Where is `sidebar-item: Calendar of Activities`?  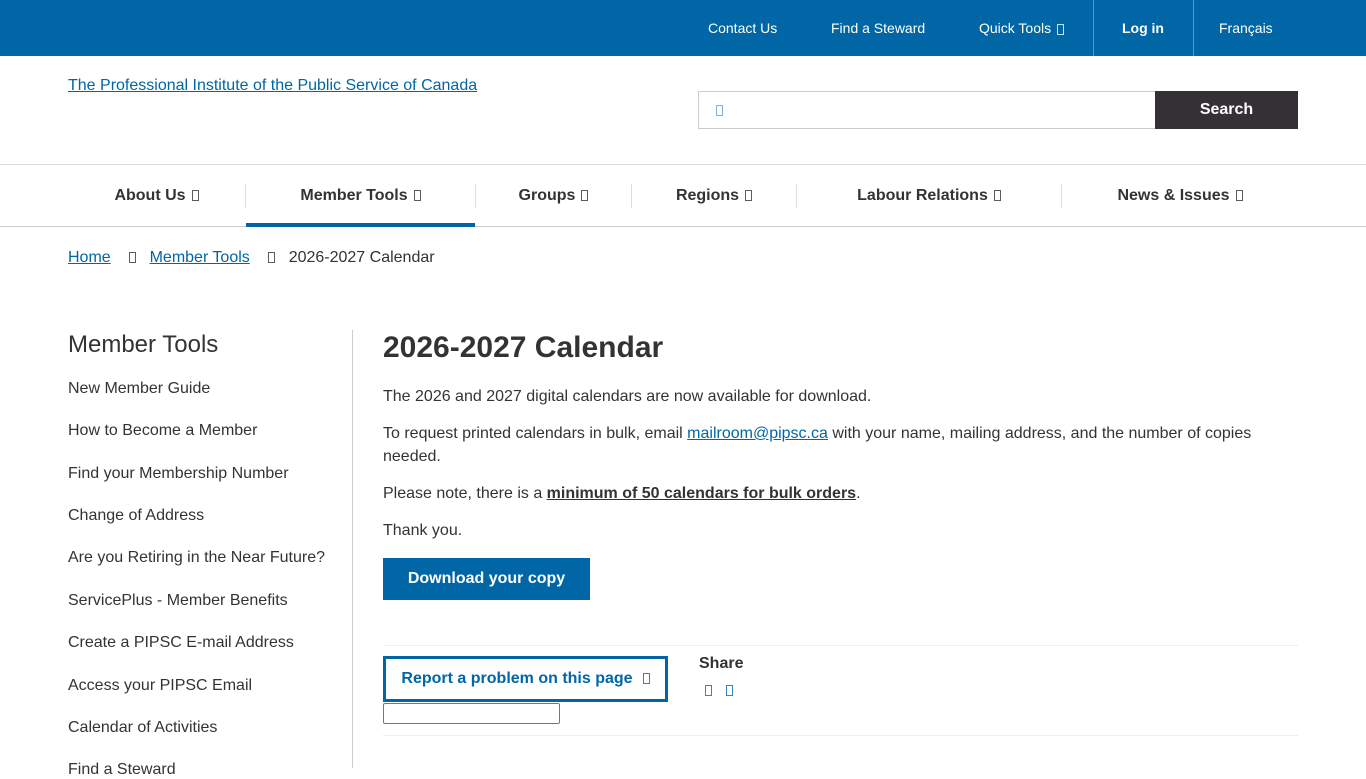 sidebar-item: Calendar of Activities is located at coordinates (143, 727).